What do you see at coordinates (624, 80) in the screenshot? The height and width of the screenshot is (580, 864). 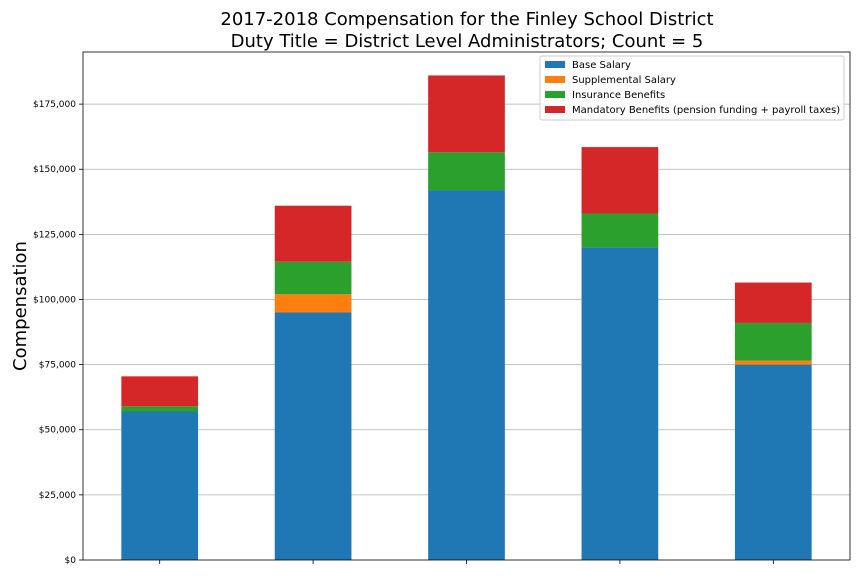 I see `legend-label: Supplemental Salary` at bounding box center [624, 80].